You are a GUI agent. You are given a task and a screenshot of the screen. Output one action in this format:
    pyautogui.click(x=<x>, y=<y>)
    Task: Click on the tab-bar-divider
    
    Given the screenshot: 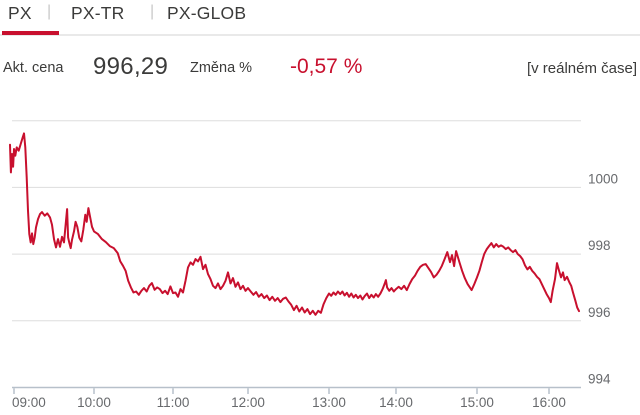 What is the action you would take?
    pyautogui.click(x=320, y=35)
    